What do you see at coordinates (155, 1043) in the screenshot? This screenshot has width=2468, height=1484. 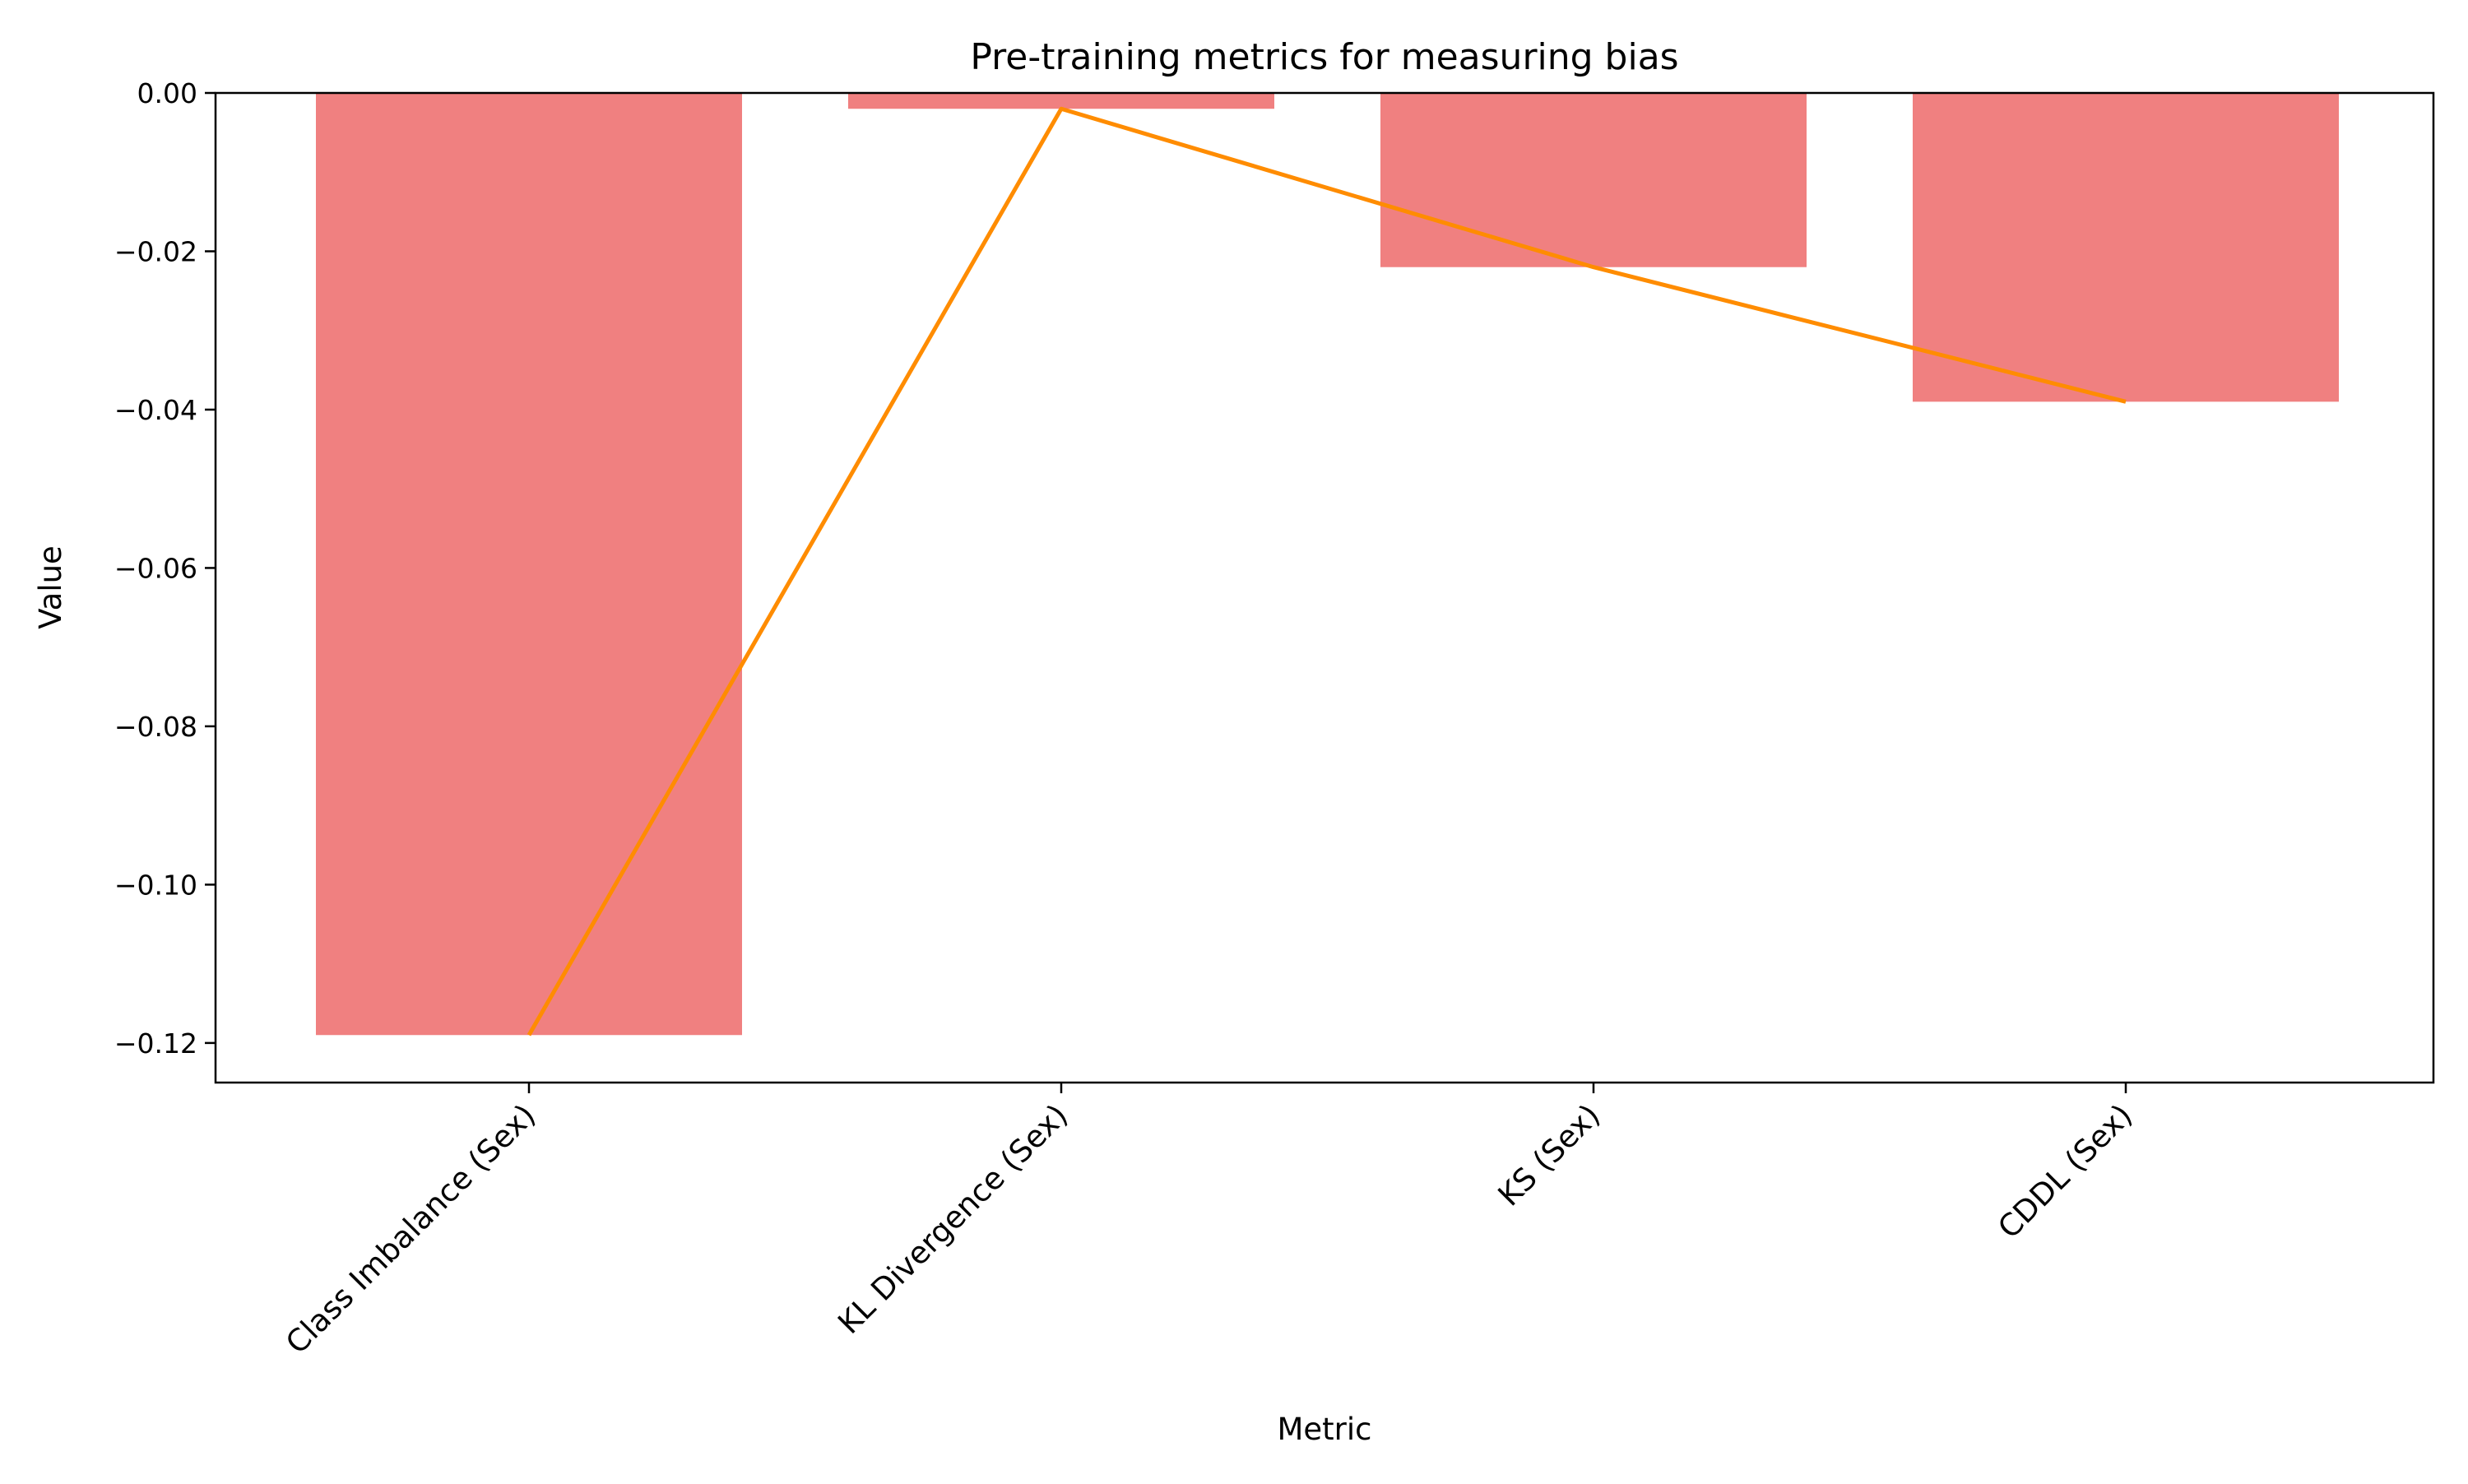 I see `y-tick-label: −0.12` at bounding box center [155, 1043].